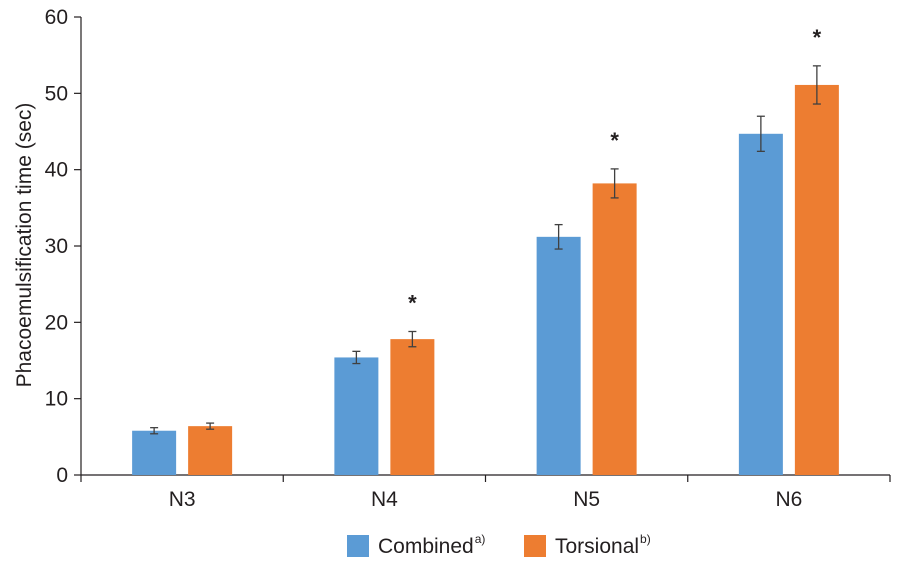 The height and width of the screenshot is (565, 901). Describe the element at coordinates (788, 499) in the screenshot. I see `x-tick-label: N6` at that location.